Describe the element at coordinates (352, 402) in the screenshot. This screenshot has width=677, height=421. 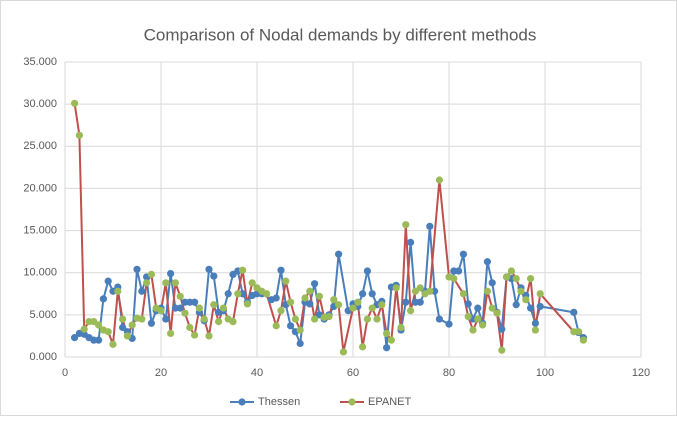
I see `legend-marker` at that location.